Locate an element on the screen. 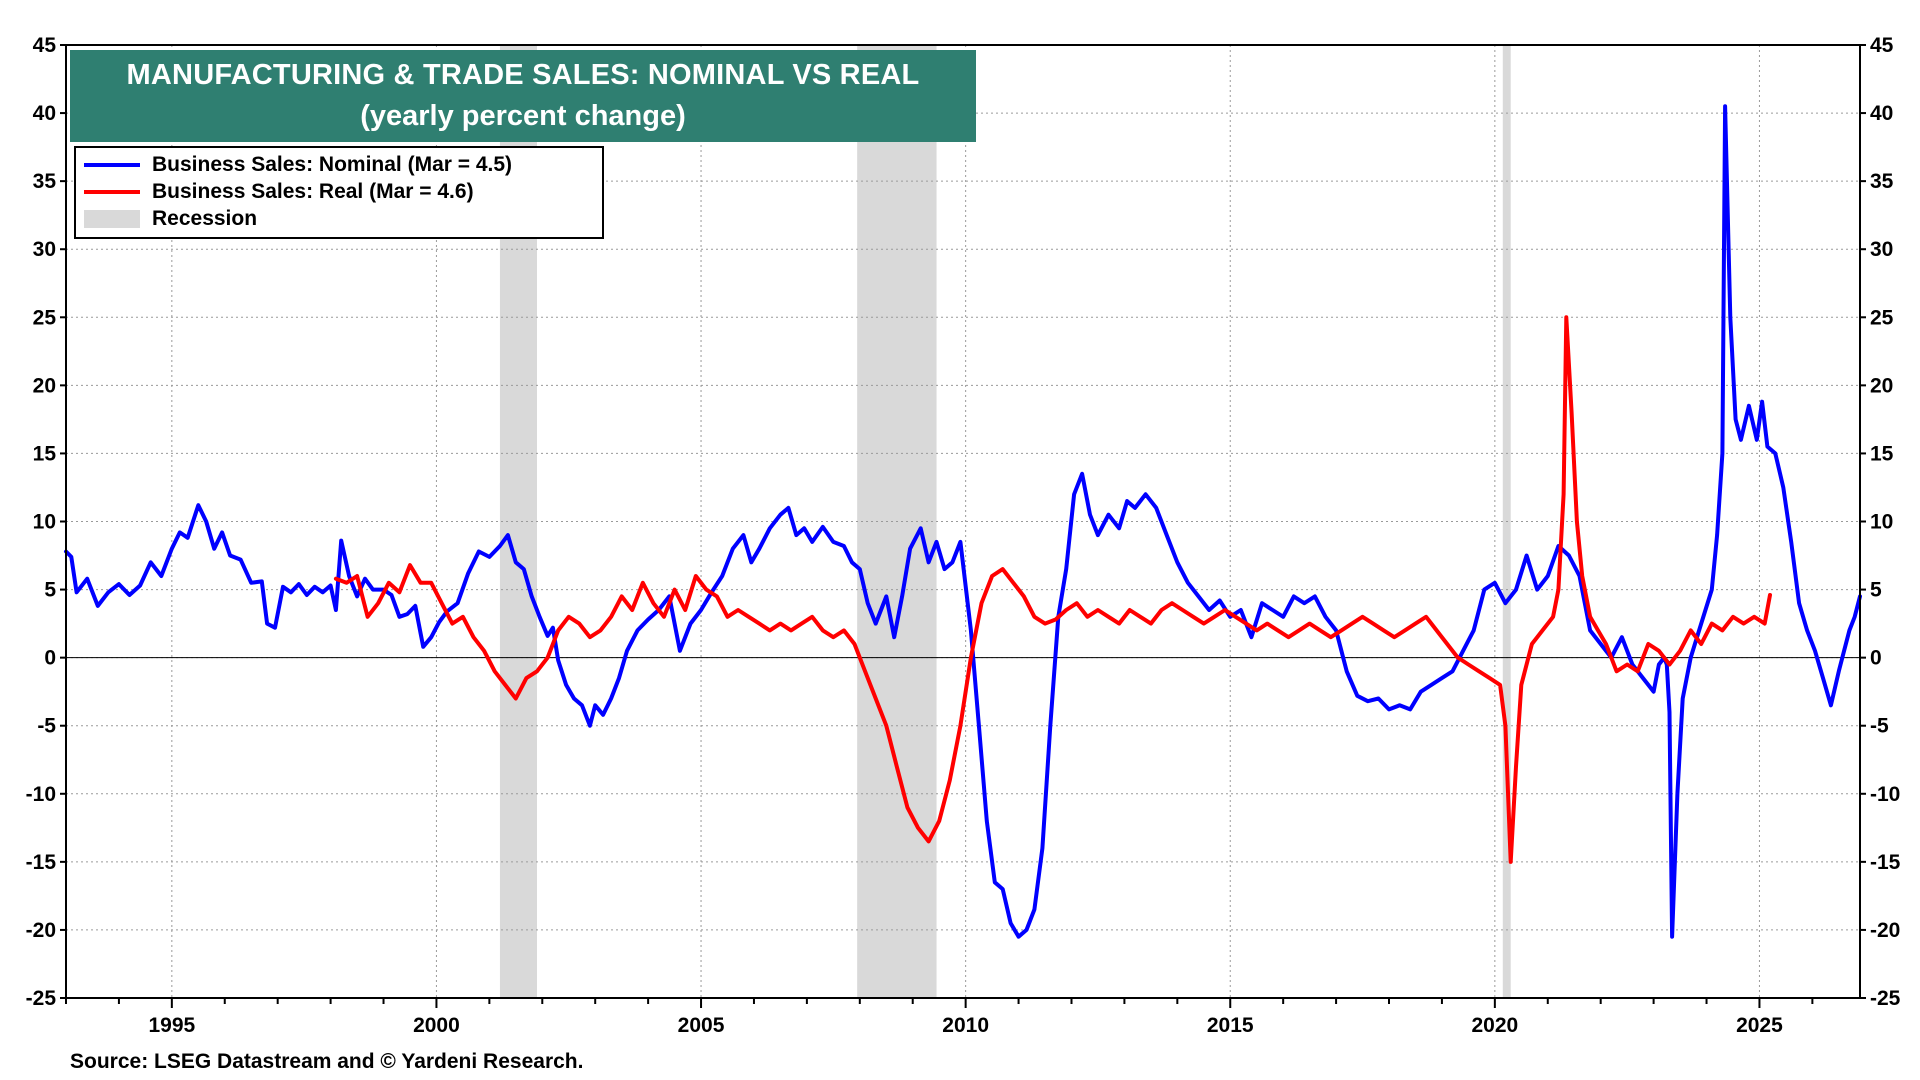 Image resolution: width=1920 pixels, height=1080 pixels. y-tick-label-right: 15 is located at coordinates (1882, 453).